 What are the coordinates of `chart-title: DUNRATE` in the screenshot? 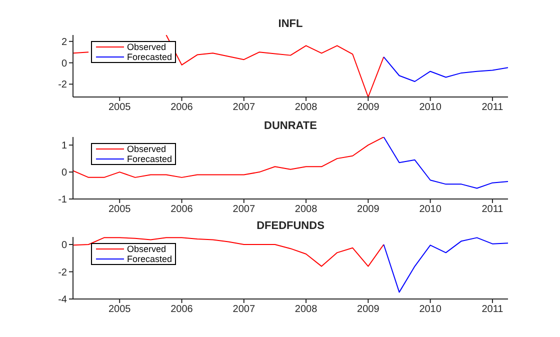 It's located at (290, 126).